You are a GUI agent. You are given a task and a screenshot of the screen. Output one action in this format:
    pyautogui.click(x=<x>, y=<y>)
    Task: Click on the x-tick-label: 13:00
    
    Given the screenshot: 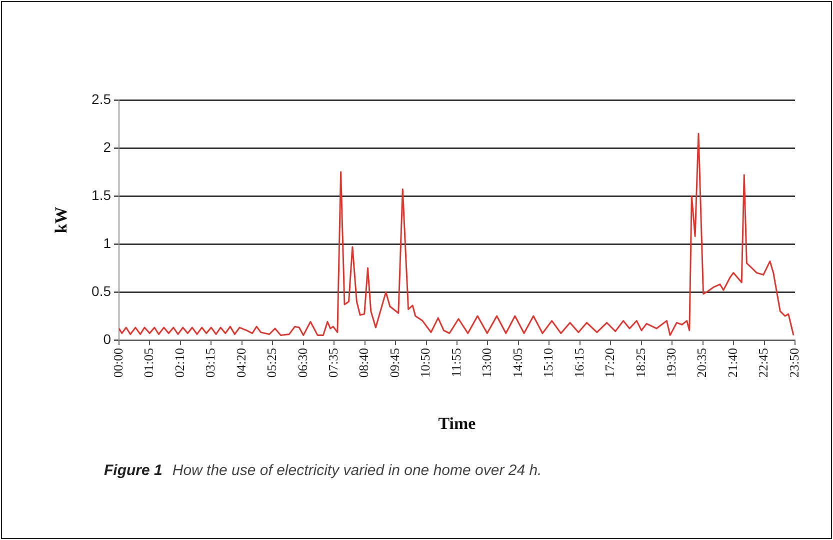 What is the action you would take?
    pyautogui.click(x=486, y=363)
    